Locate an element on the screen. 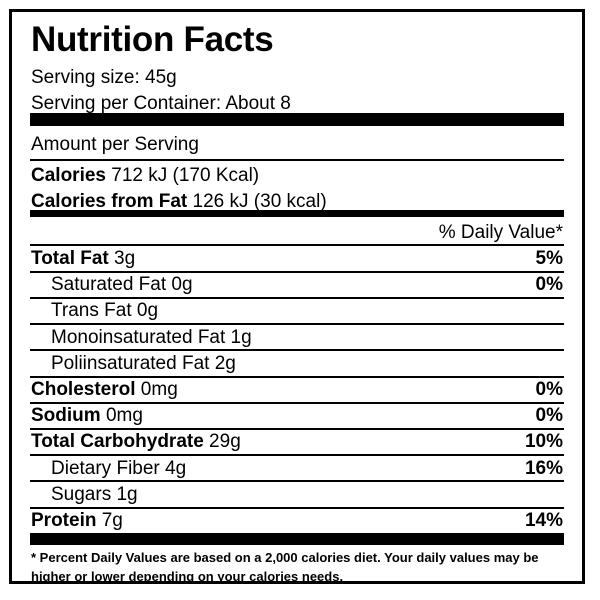  nutrient-name: Dietary Fiber 4g is located at coordinates (118, 469).